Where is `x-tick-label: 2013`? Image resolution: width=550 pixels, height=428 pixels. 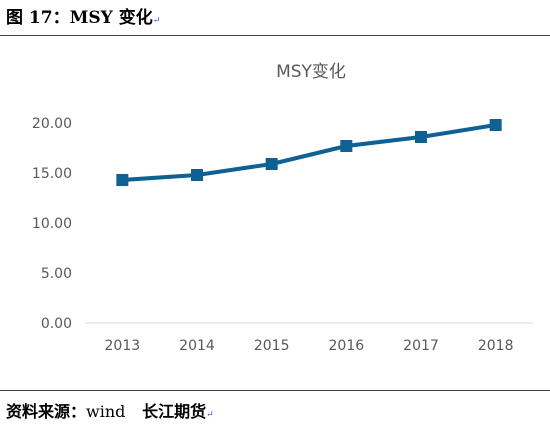 x-tick-label: 2013 is located at coordinates (123, 346).